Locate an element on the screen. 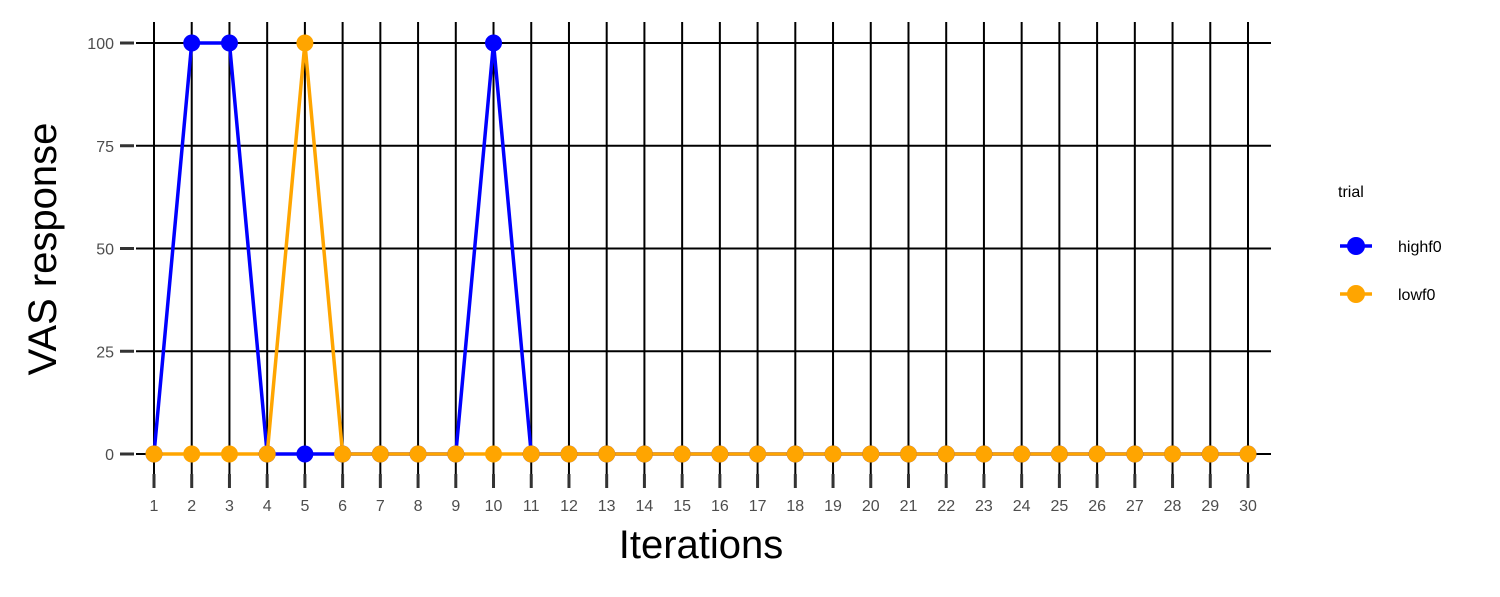 This screenshot has height=597, width=1500. x-tick-label: 1 is located at coordinates (154, 506).